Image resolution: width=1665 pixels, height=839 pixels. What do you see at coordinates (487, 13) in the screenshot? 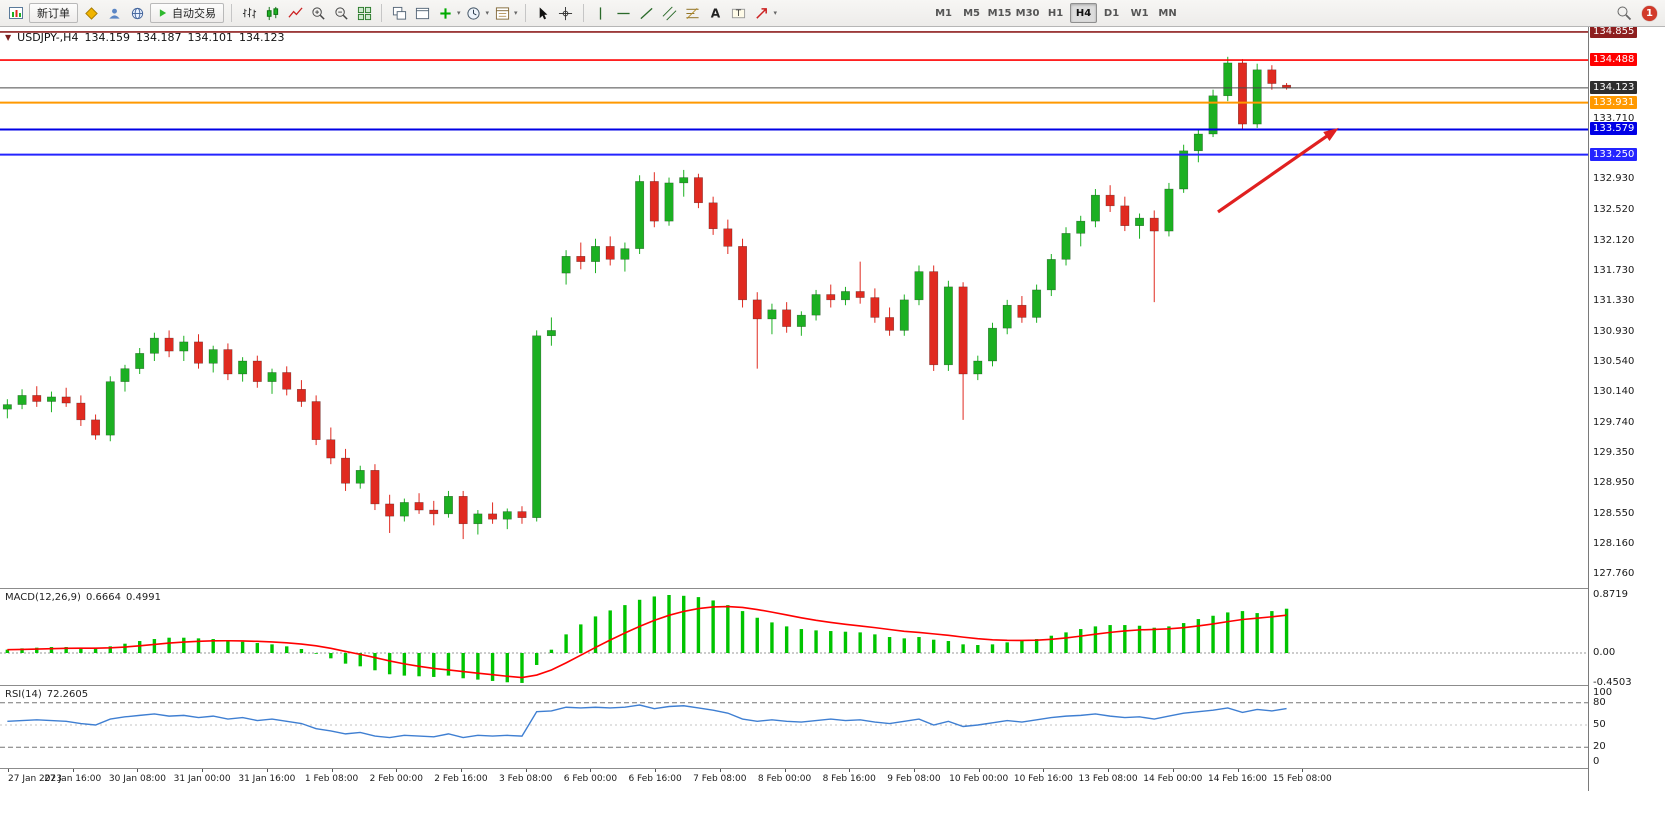
I see `periods-caret-icon: ▾` at bounding box center [487, 13].